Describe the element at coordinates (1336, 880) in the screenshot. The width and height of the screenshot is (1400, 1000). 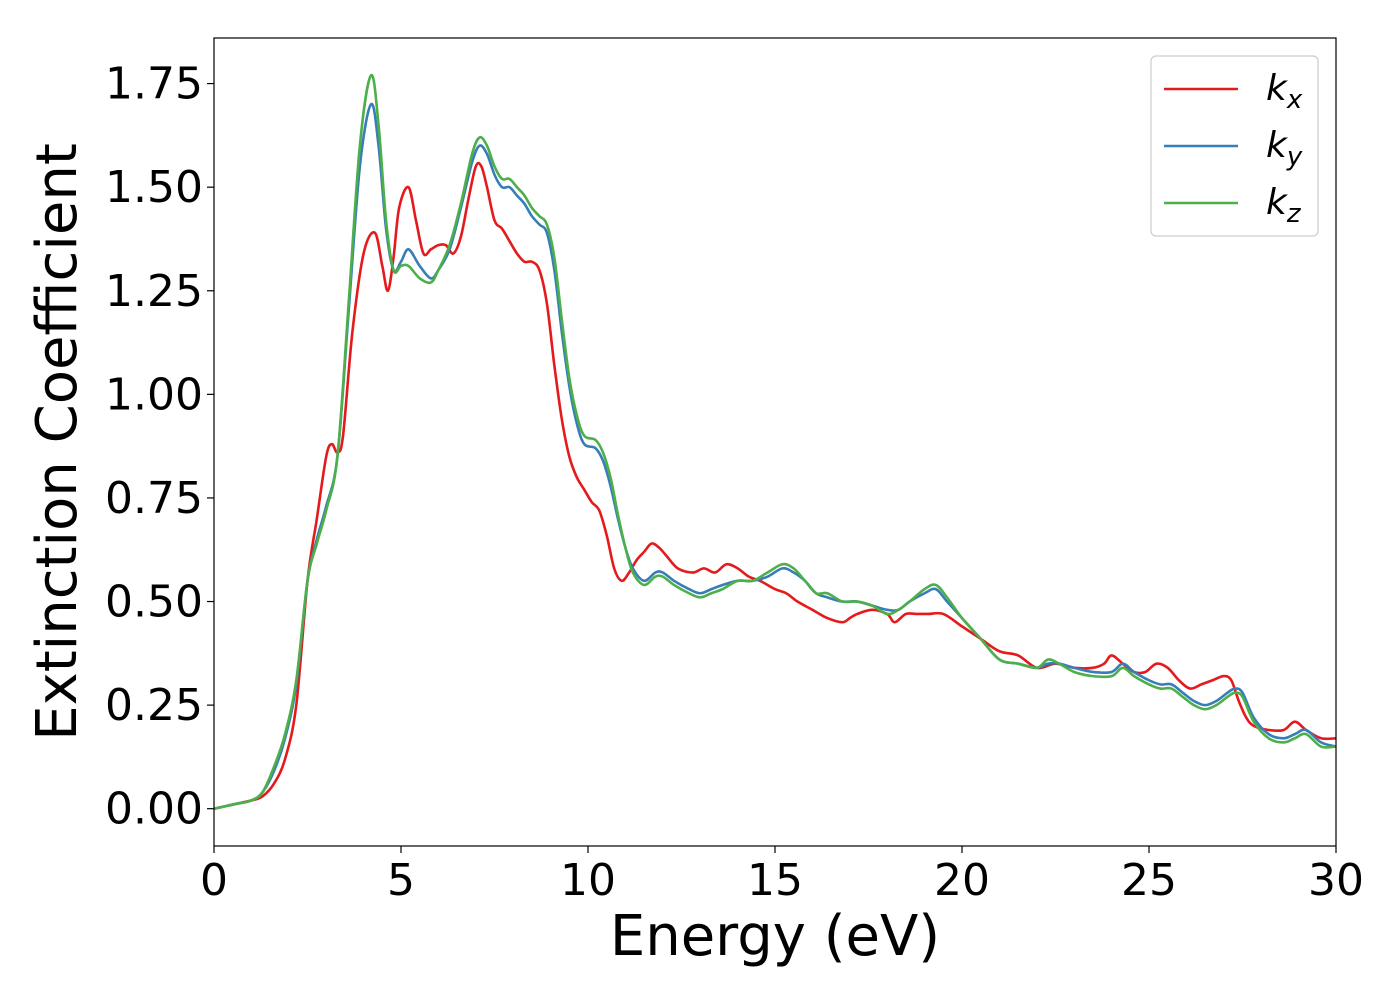
I see `x-tick-label: 30` at that location.